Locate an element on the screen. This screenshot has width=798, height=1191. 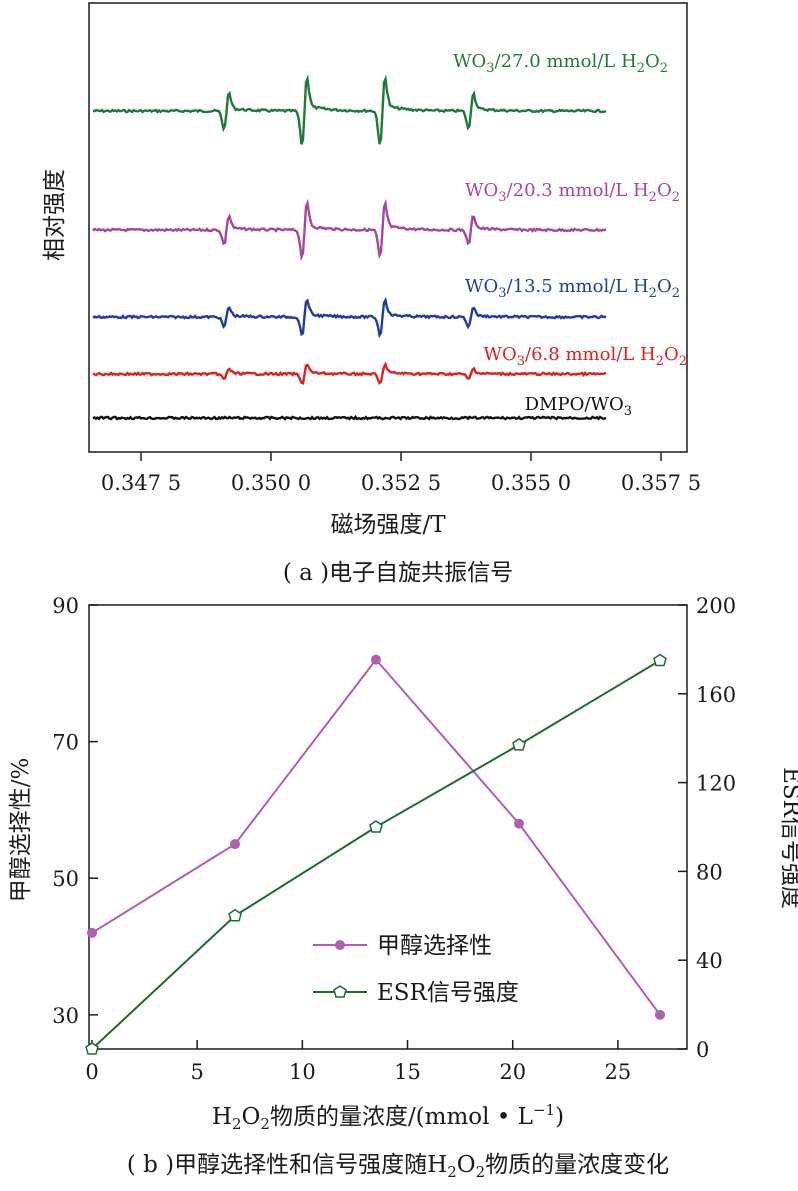
panel-b-caption: ( b )甲醇选择性和信号强度随H2O2物质的量浓度变化 is located at coordinates (398, 1166).